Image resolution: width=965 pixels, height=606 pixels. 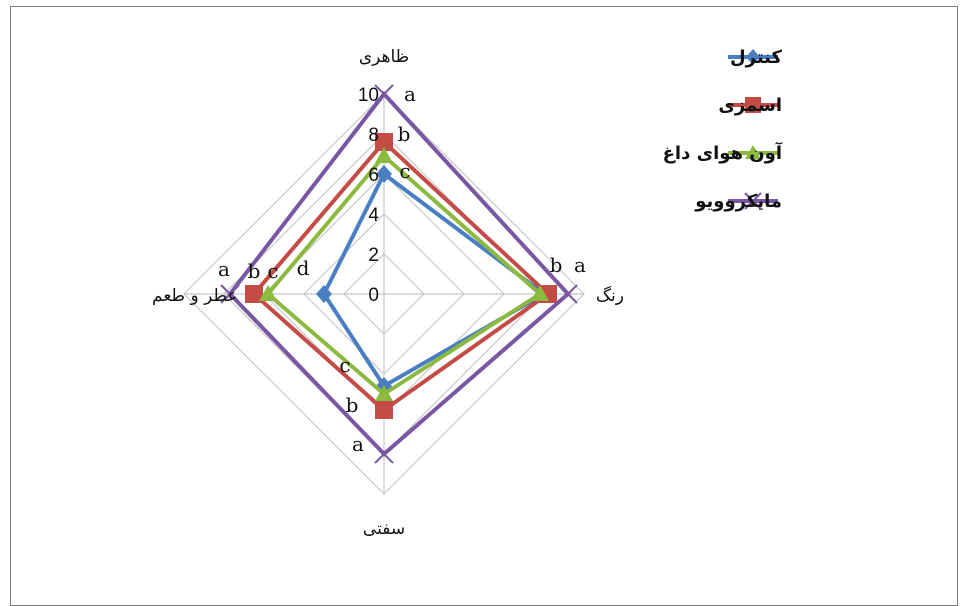 I want to click on tick-label: 4, so click(x=373, y=215).